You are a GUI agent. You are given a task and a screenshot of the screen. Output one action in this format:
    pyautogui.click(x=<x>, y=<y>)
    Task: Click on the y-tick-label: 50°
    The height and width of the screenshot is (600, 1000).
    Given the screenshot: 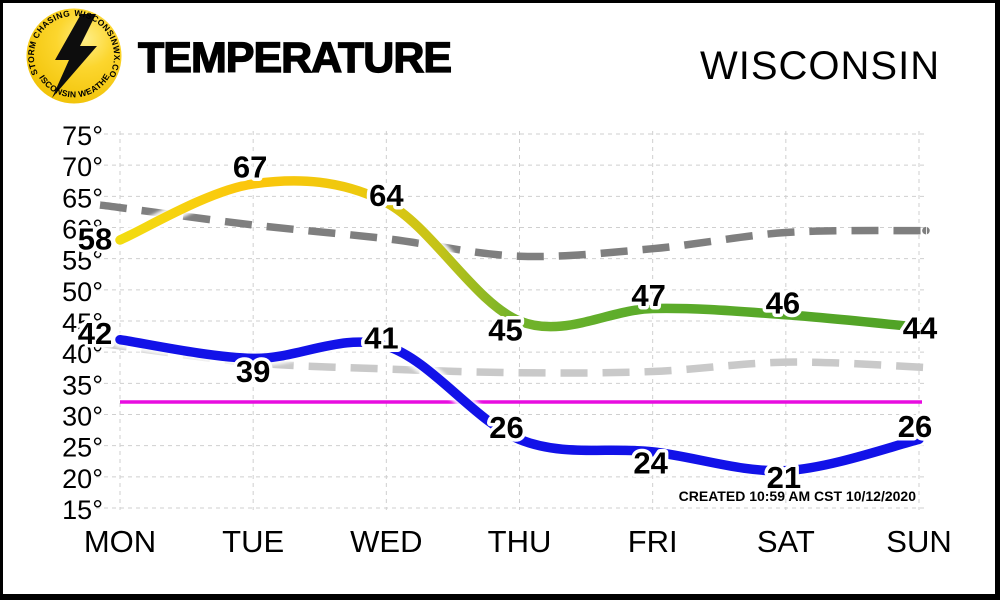 What is the action you would take?
    pyautogui.click(x=82, y=292)
    